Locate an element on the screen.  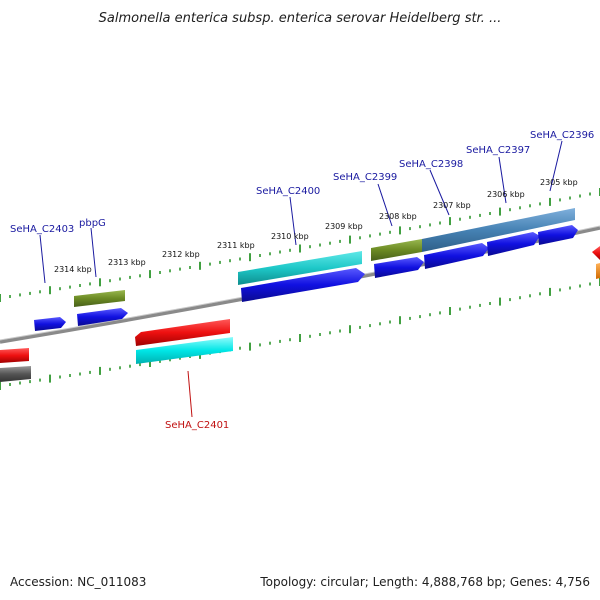
cog-bar-sehac2400 is located at coordinates (300, 268).